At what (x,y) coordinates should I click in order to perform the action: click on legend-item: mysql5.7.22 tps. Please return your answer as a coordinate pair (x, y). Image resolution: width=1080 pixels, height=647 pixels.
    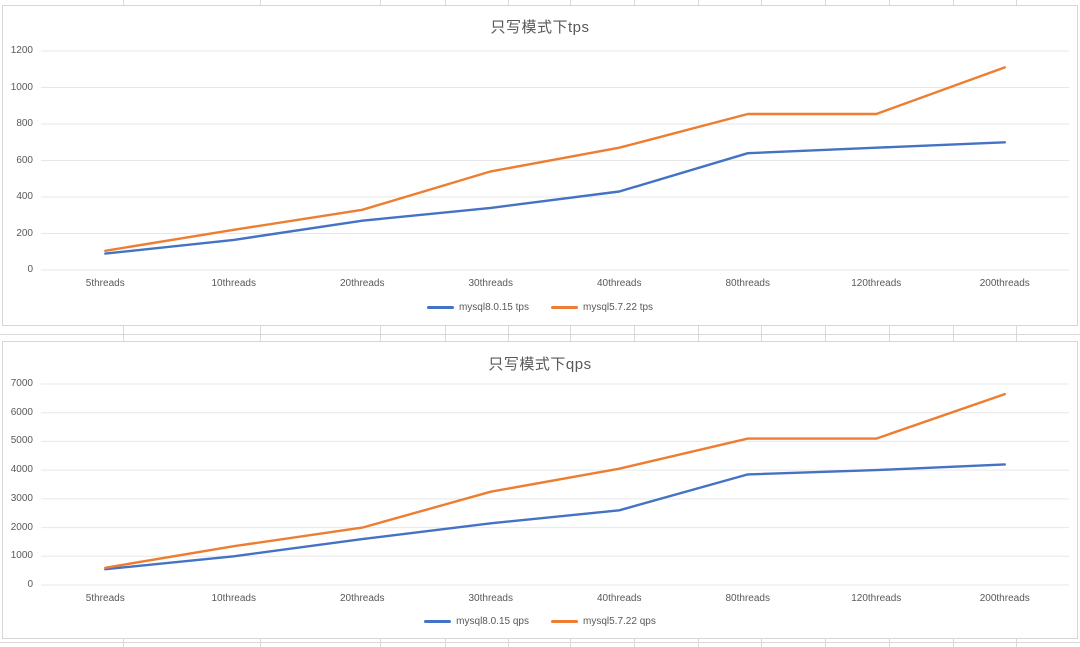
    Looking at the image, I should click on (602, 307).